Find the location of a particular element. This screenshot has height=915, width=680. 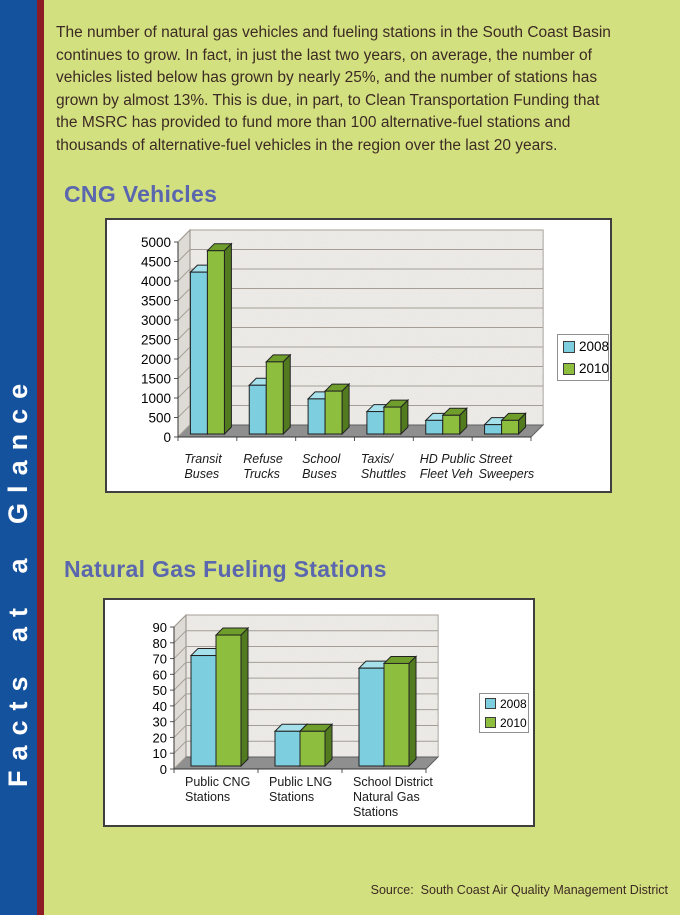

svg-text: 10 is located at coordinates (160, 753).